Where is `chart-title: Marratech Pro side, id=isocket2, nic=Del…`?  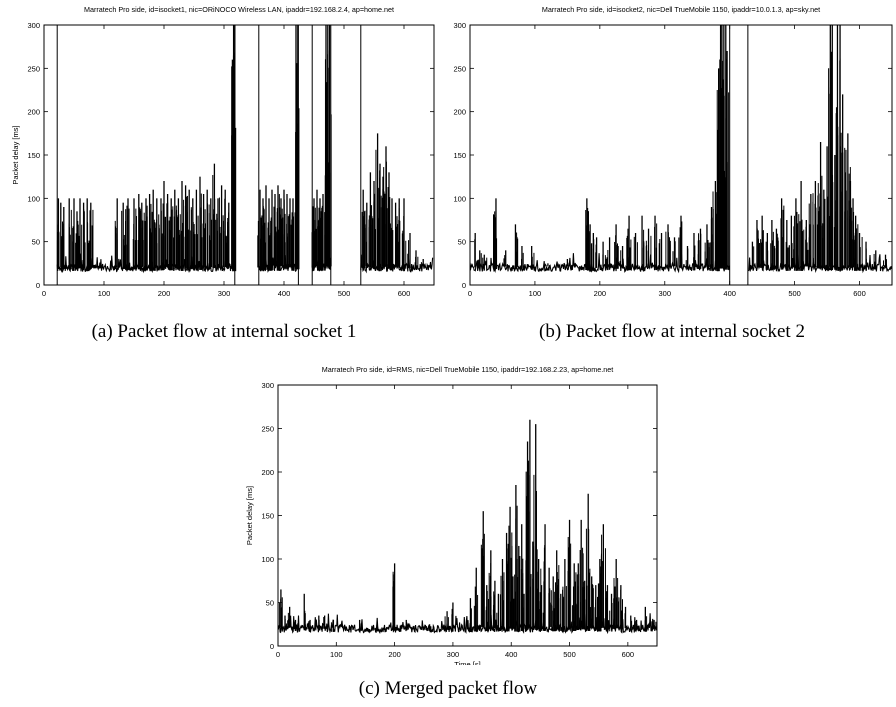 chart-title: Marratech Pro side, id=isocket2, nic=Del… is located at coordinates (681, 9).